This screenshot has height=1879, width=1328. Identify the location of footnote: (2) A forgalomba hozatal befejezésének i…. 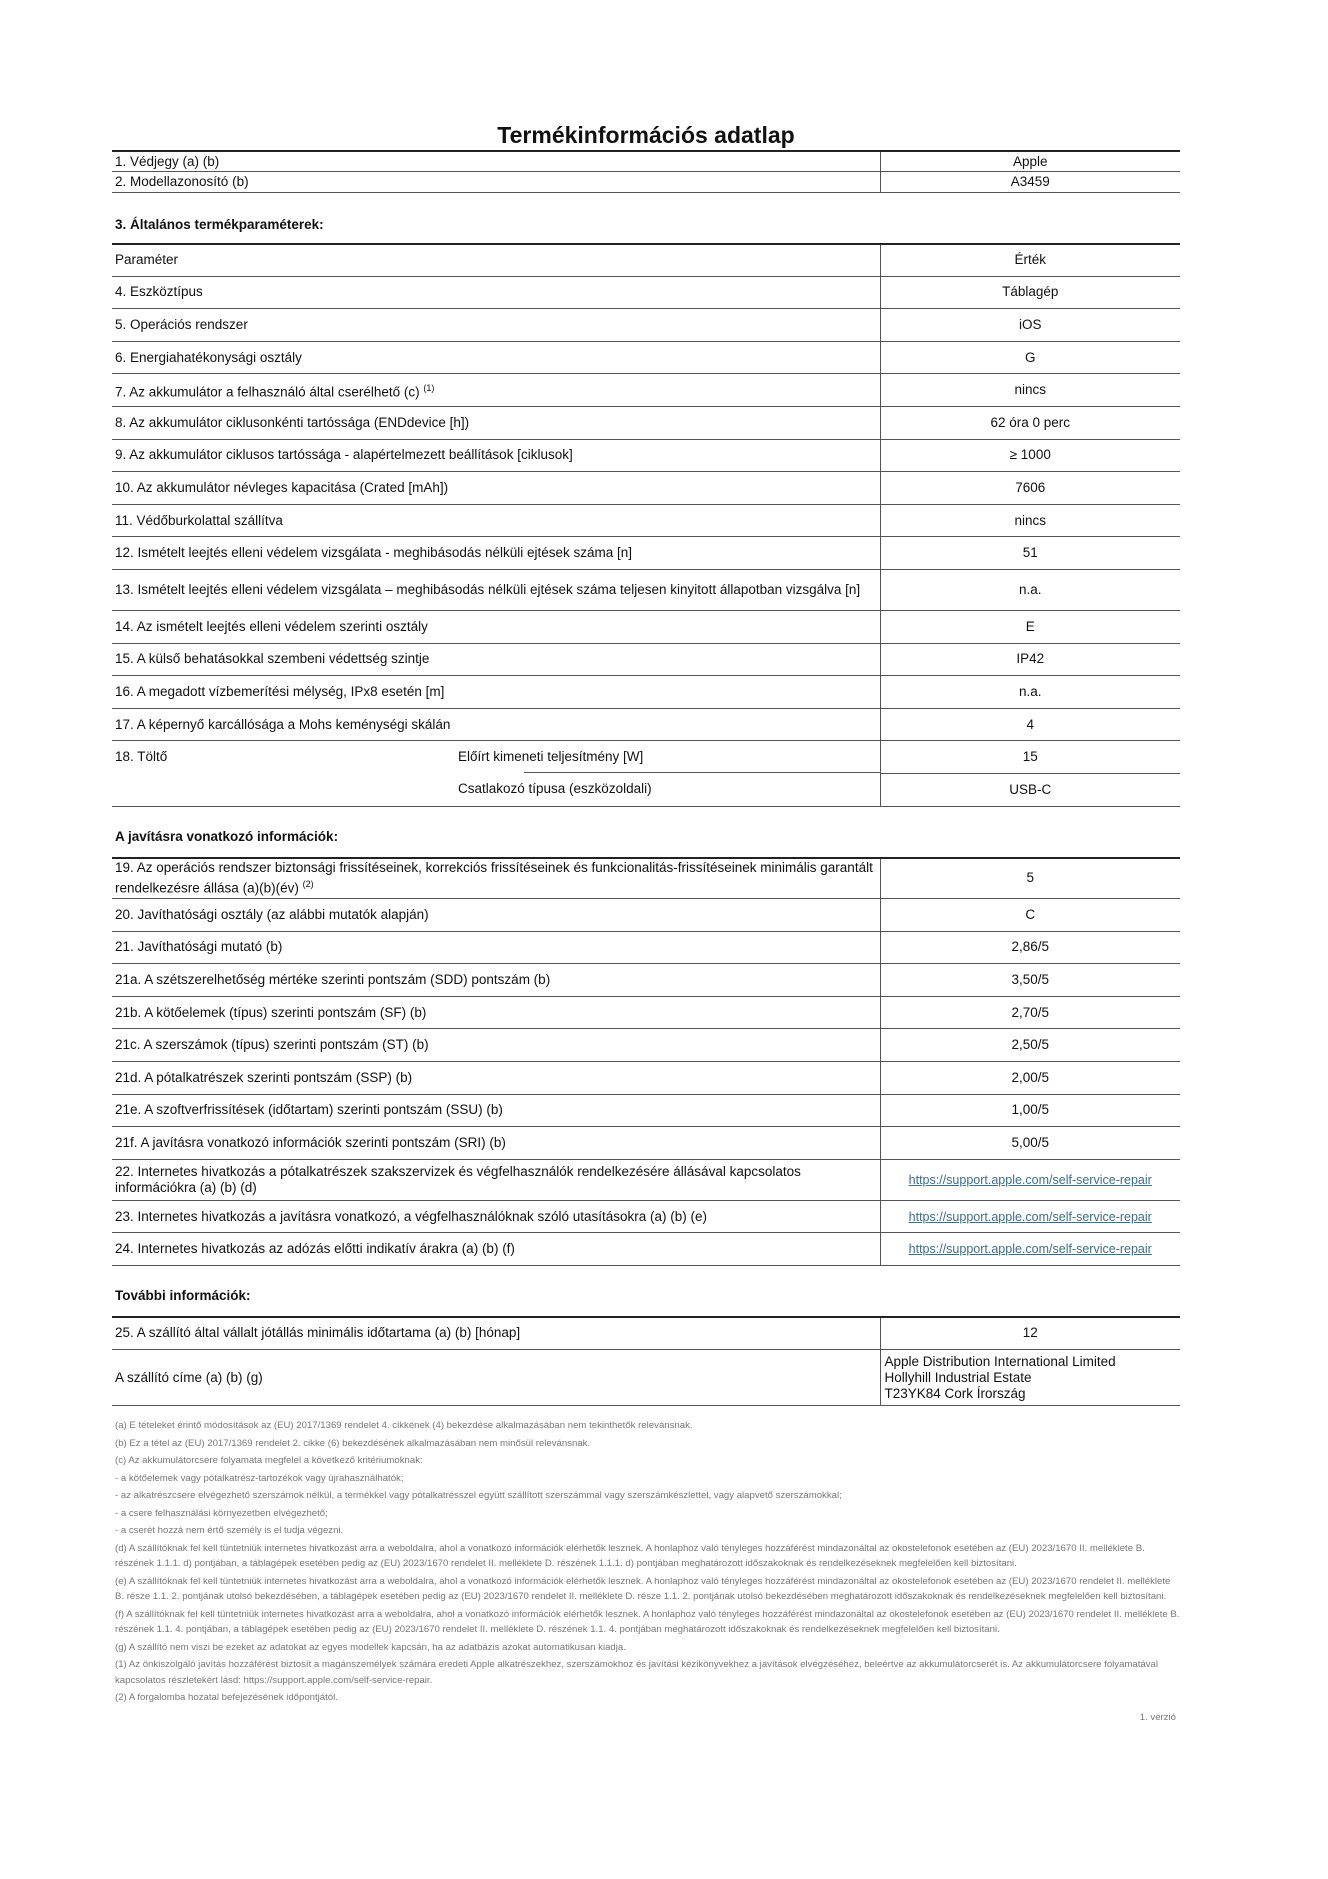
(226, 1698).